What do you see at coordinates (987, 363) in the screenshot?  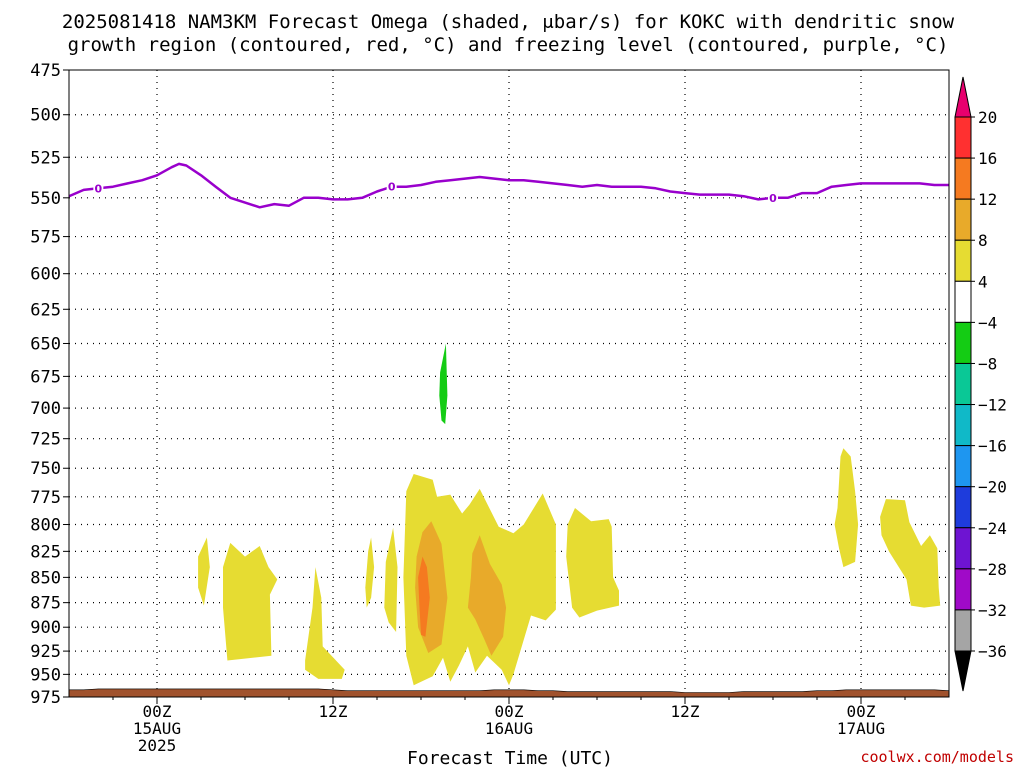 I see `colorbar-label: −8` at bounding box center [987, 363].